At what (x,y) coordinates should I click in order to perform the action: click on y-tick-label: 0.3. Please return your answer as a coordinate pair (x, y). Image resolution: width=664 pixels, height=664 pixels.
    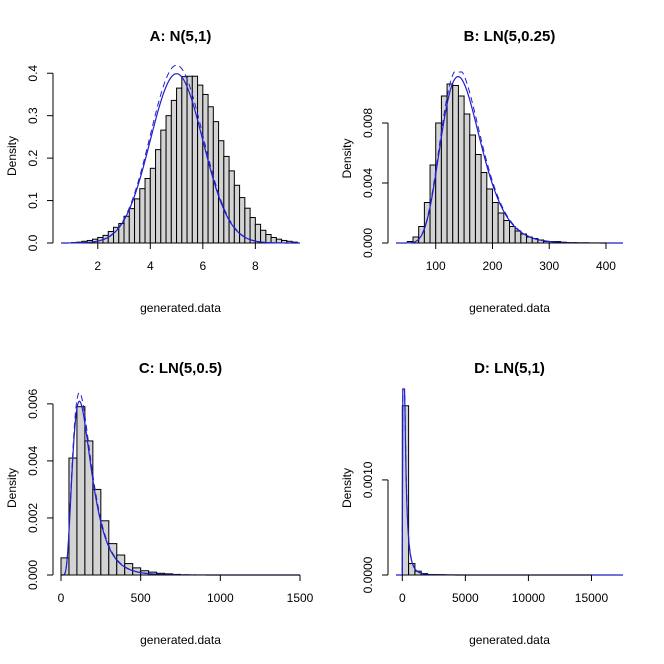
    Looking at the image, I should click on (33, 115).